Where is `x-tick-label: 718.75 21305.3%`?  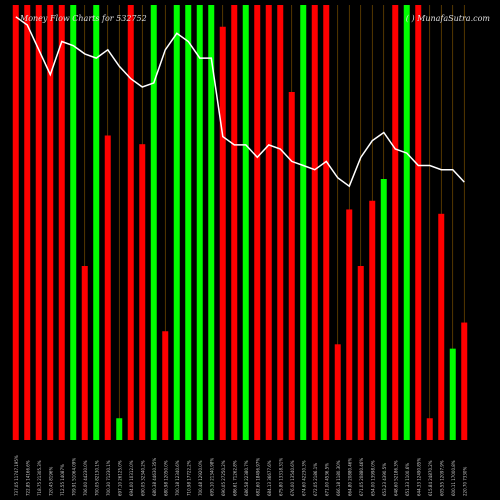 x-tick-label: 718.75 21305.3% is located at coordinates (39, 478).